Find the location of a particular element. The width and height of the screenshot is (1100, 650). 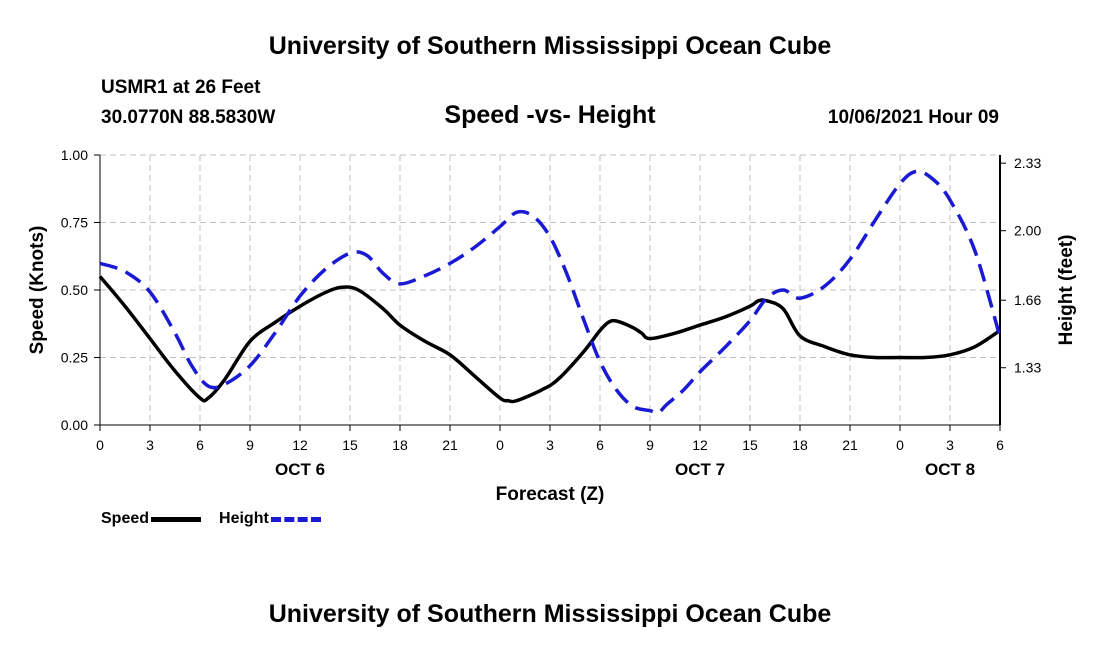

legend: Speed Height is located at coordinates (211, 519).